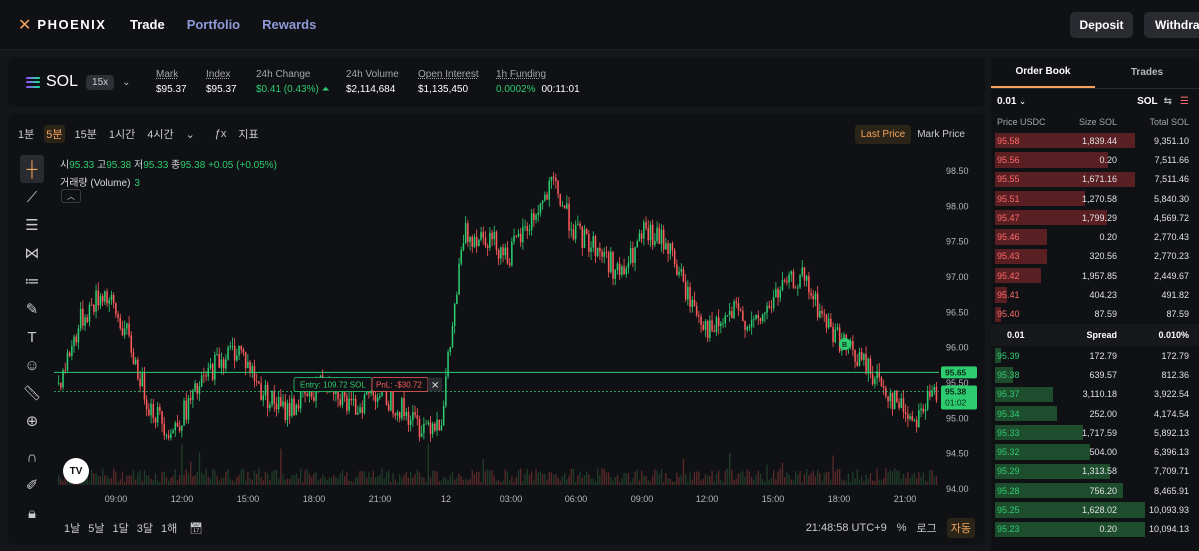 This screenshot has width=1199, height=551. What do you see at coordinates (120, 529) in the screenshot?
I see `range-1m: 1달` at bounding box center [120, 529].